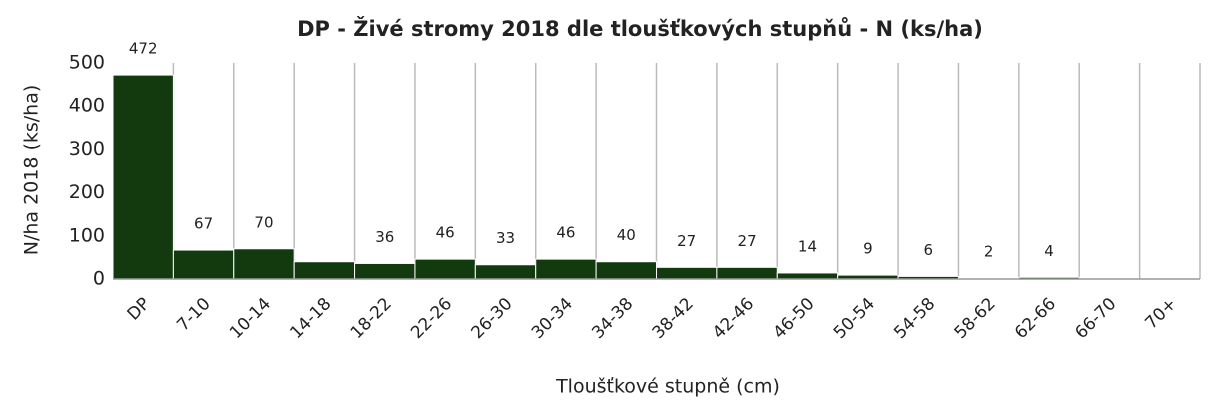  Describe the element at coordinates (99, 279) in the screenshot. I see `y-tick-label: 0` at that location.